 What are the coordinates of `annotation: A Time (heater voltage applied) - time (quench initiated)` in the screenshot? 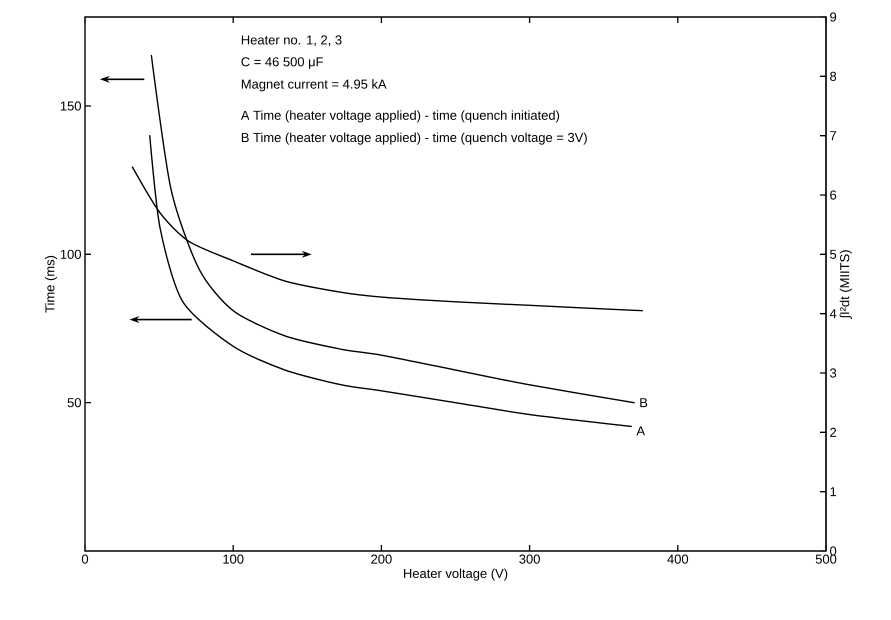 It's located at (400, 116).